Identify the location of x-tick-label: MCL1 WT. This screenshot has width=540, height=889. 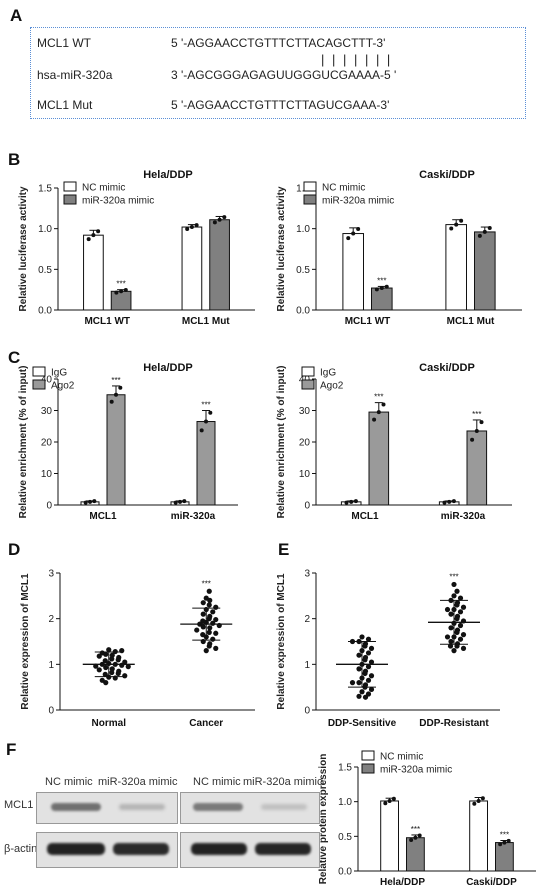
(368, 321).